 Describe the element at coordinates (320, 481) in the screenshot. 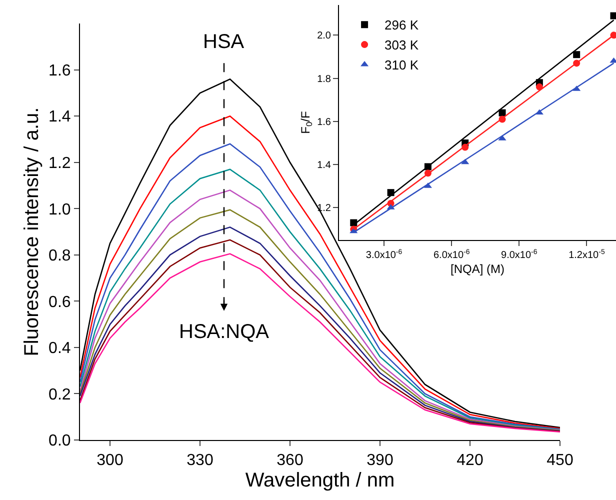

I see `x-axis-title: Wavelength / nm` at that location.